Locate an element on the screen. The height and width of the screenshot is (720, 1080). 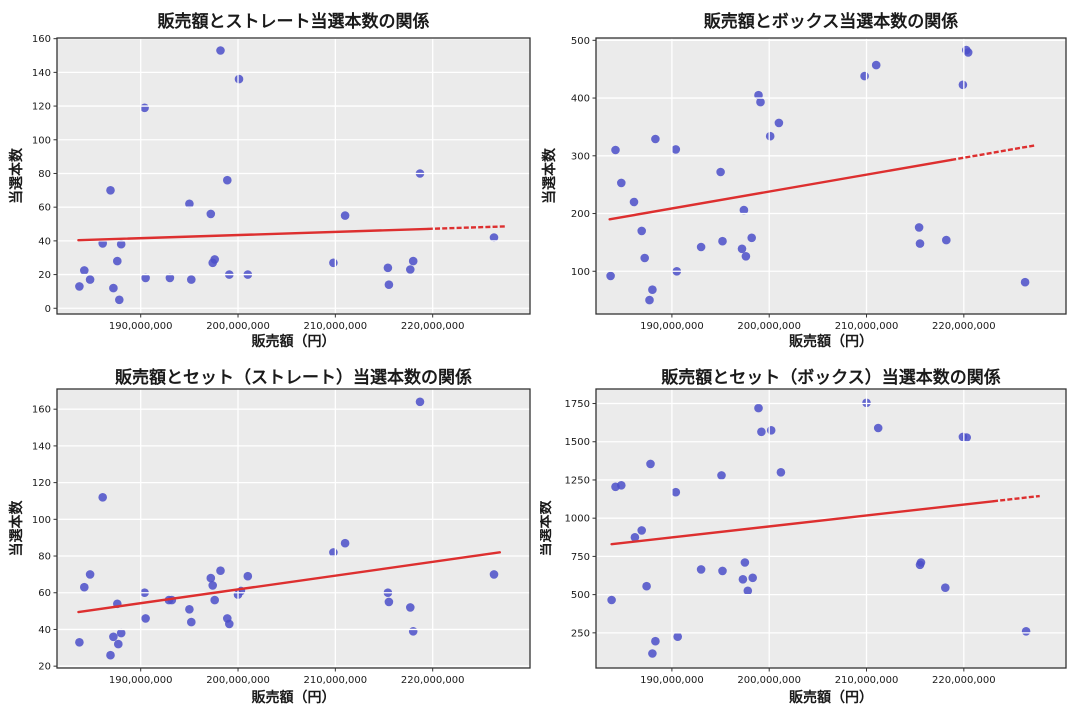
y-tick-label: 40 is located at coordinates (44, 630).